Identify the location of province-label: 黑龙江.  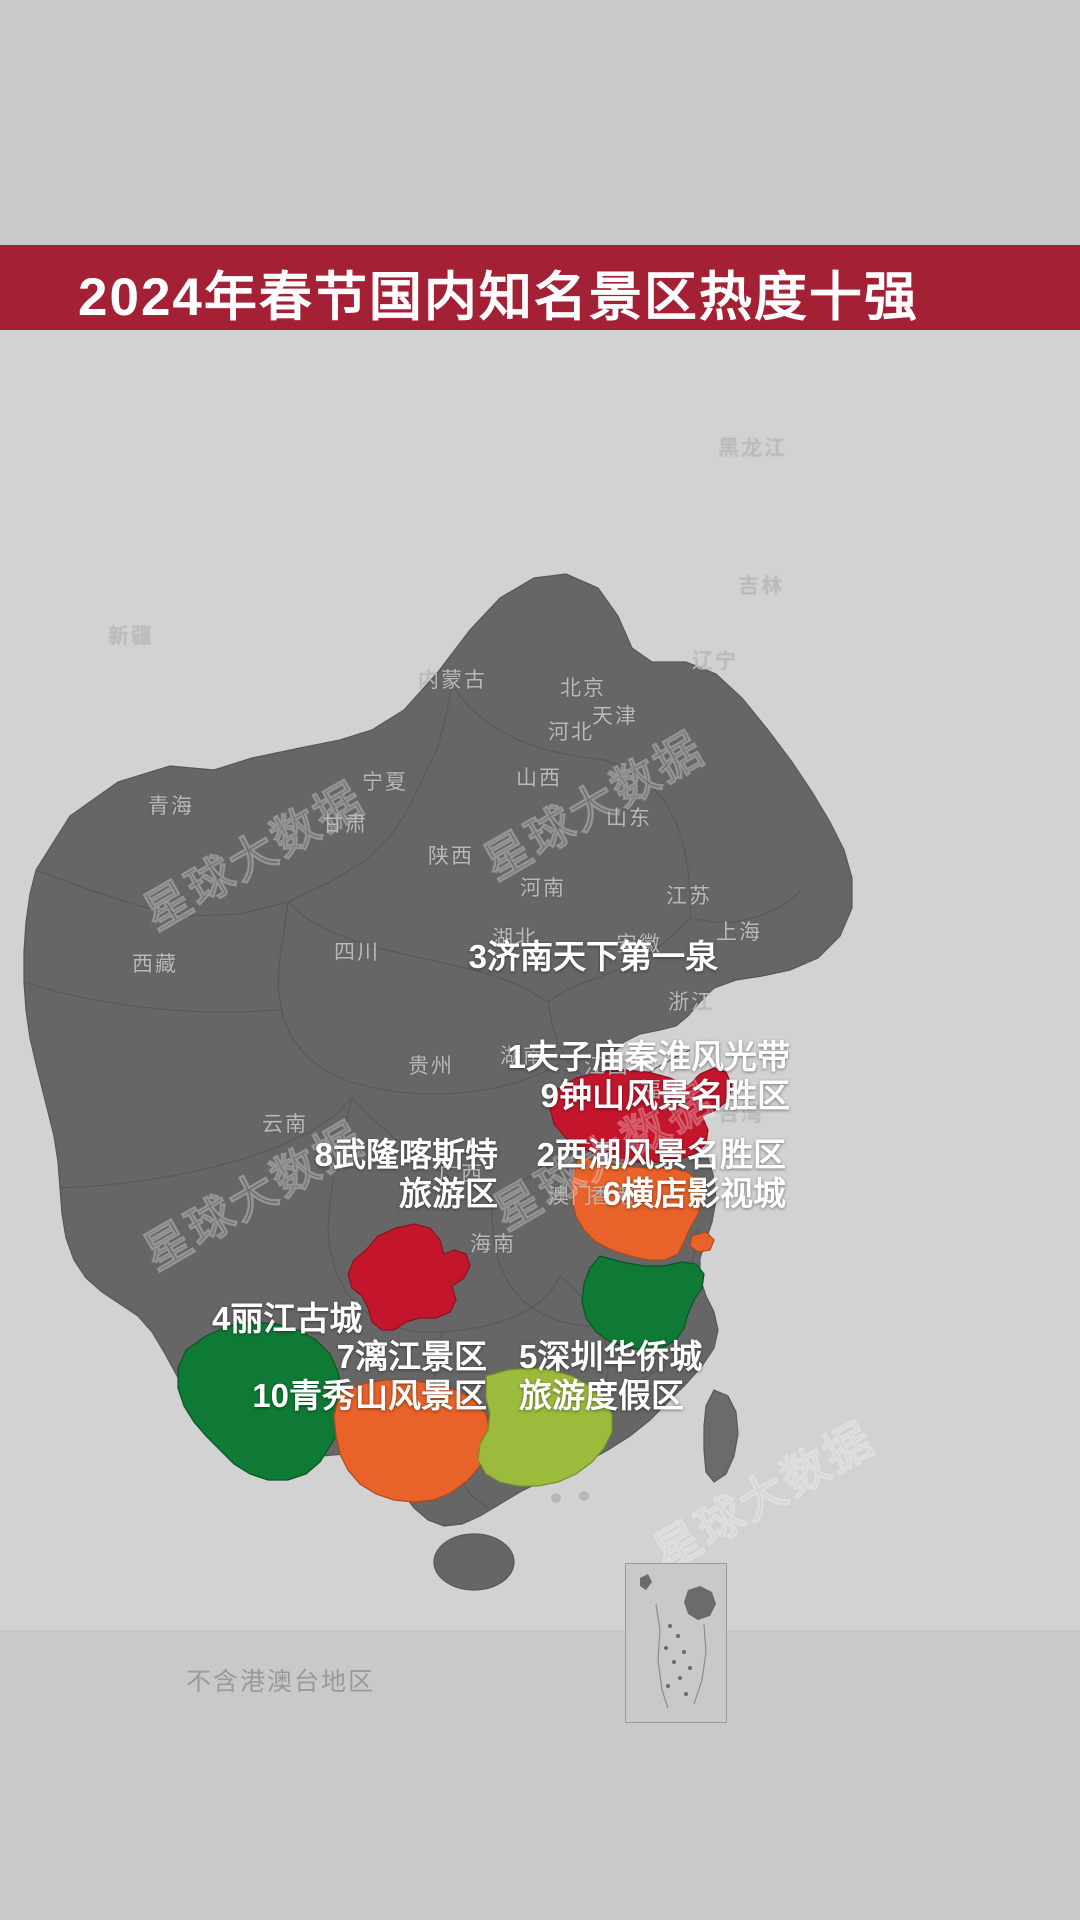
(752, 448).